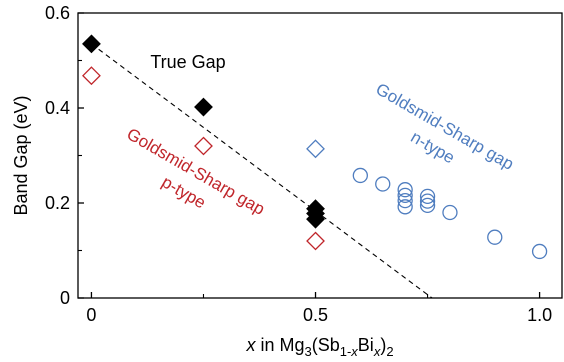 This screenshot has width=564, height=362. I want to click on annotation-true-gap: True Gap, so click(187, 62).